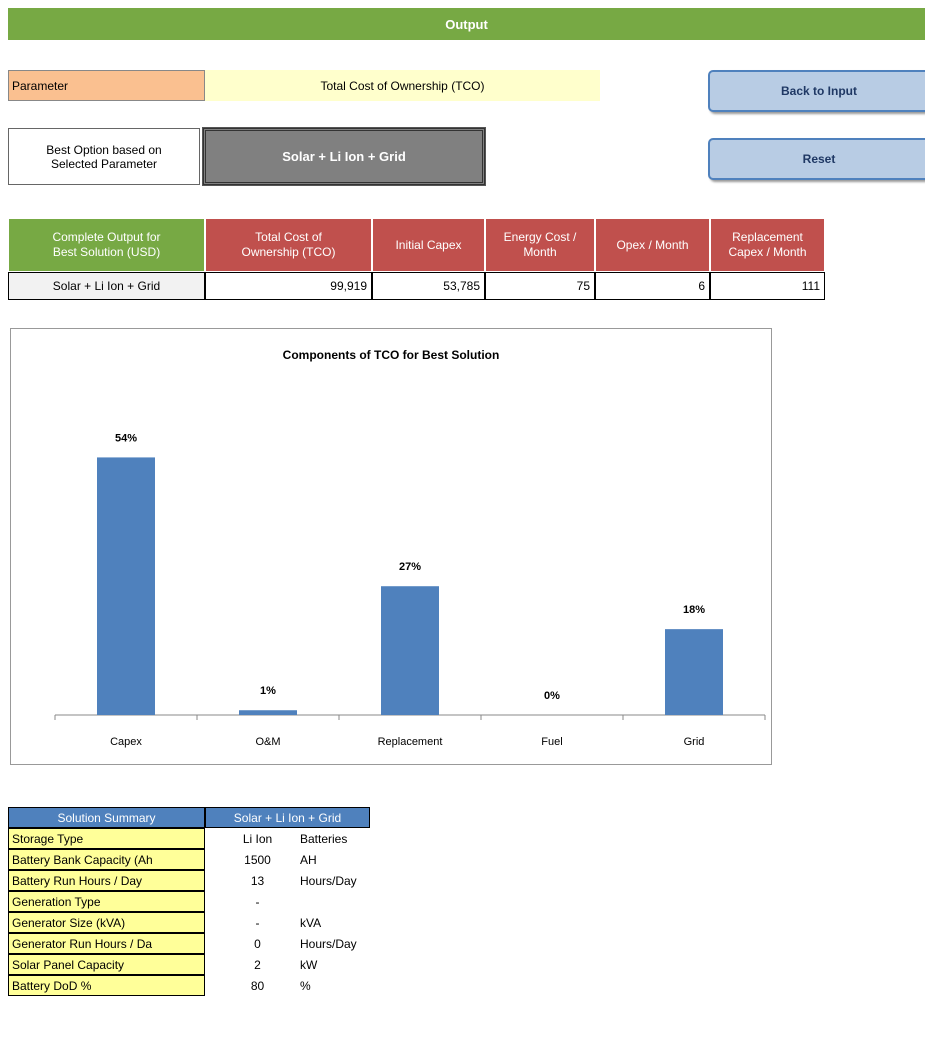 This screenshot has width=925, height=1059. Describe the element at coordinates (305, 985) in the screenshot. I see `summary-unit: %` at that location.